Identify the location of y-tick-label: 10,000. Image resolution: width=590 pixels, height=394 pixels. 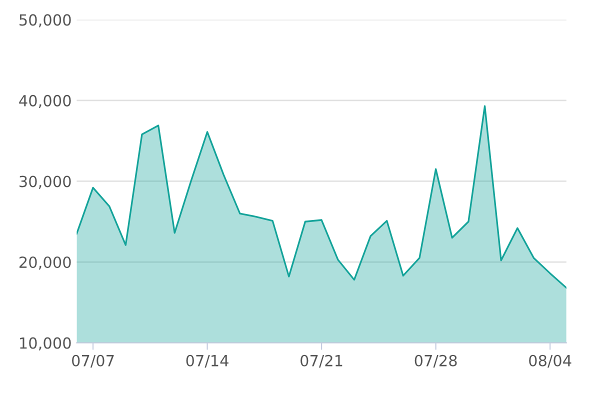
(45, 343).